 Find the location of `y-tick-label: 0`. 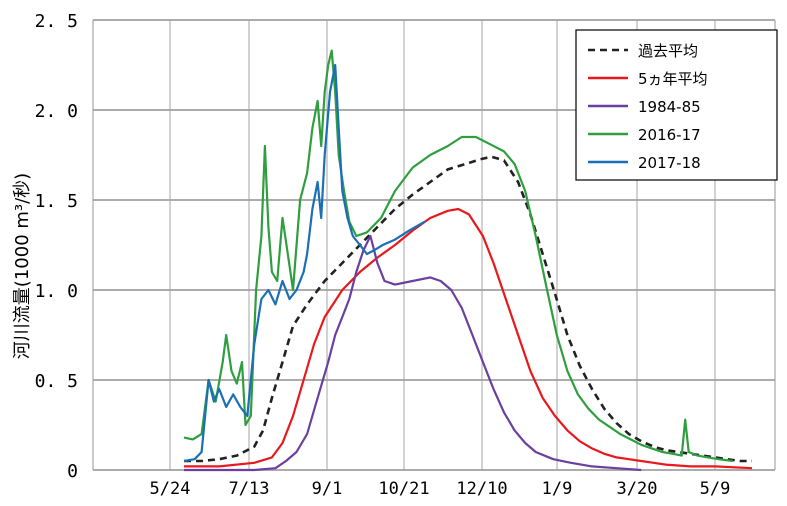

y-tick-label: 0 is located at coordinates (72, 471).